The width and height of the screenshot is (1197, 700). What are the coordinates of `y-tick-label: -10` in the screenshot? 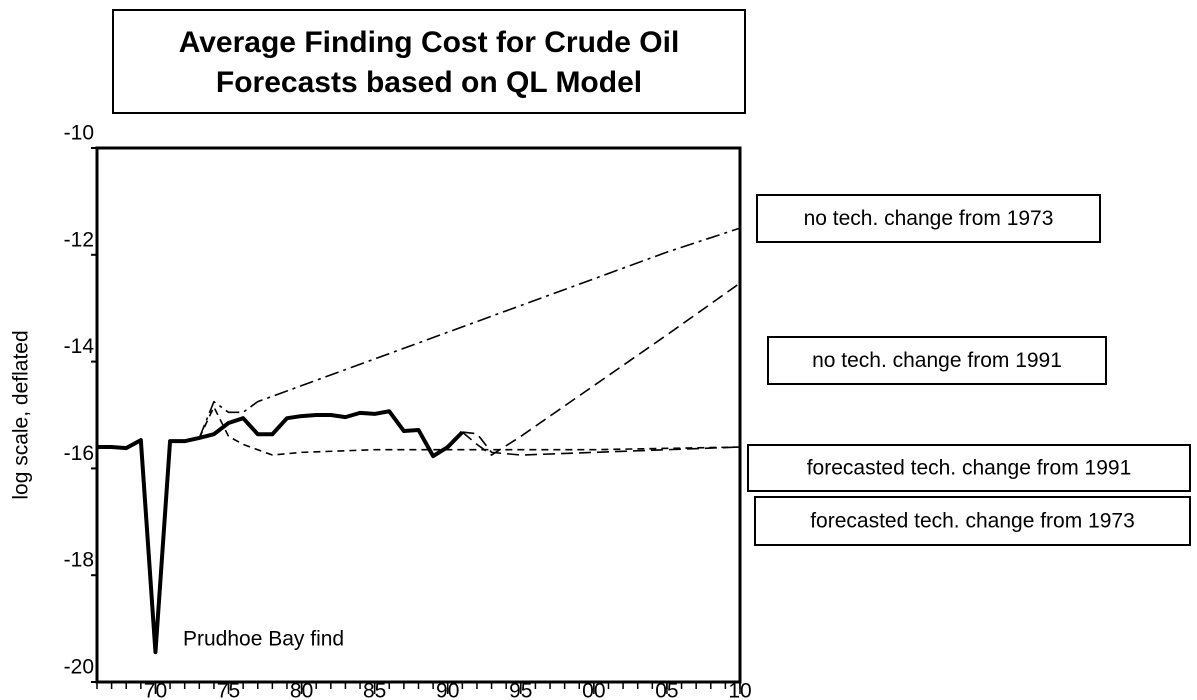 It's located at (79, 133).